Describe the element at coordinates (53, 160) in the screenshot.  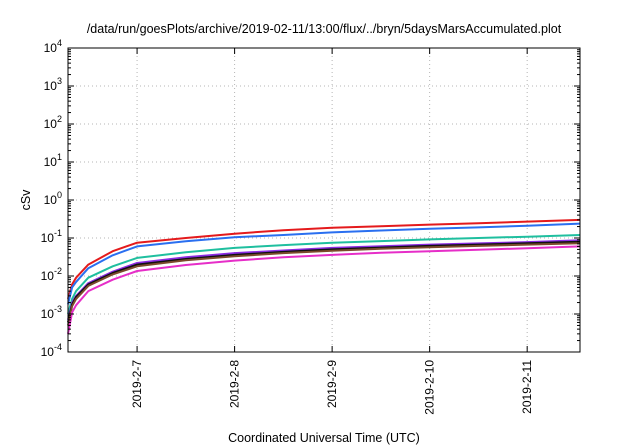
I see `y-tick-label: 10¹` at that location.